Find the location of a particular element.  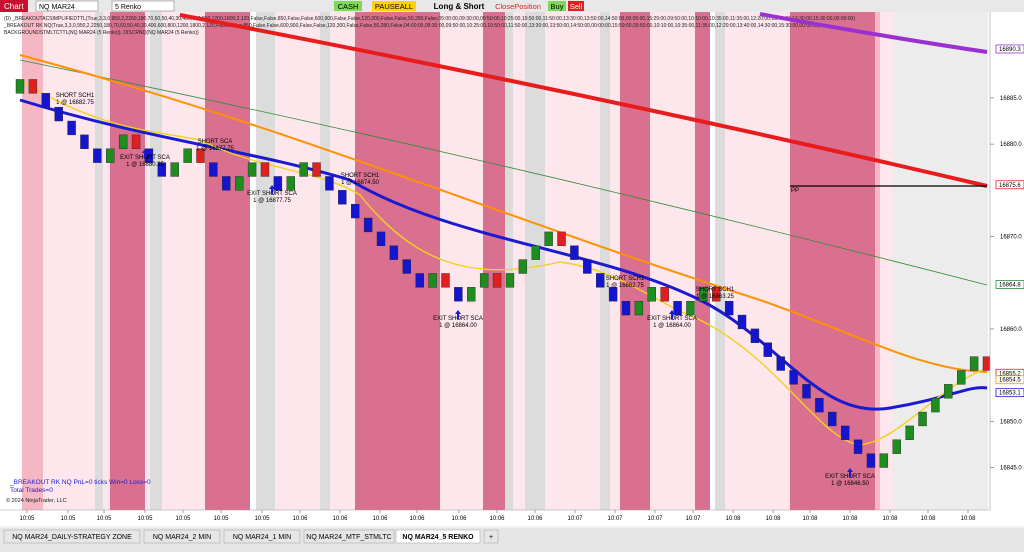

toolbar-button-label: ClosePosition is located at coordinates (518, 6).